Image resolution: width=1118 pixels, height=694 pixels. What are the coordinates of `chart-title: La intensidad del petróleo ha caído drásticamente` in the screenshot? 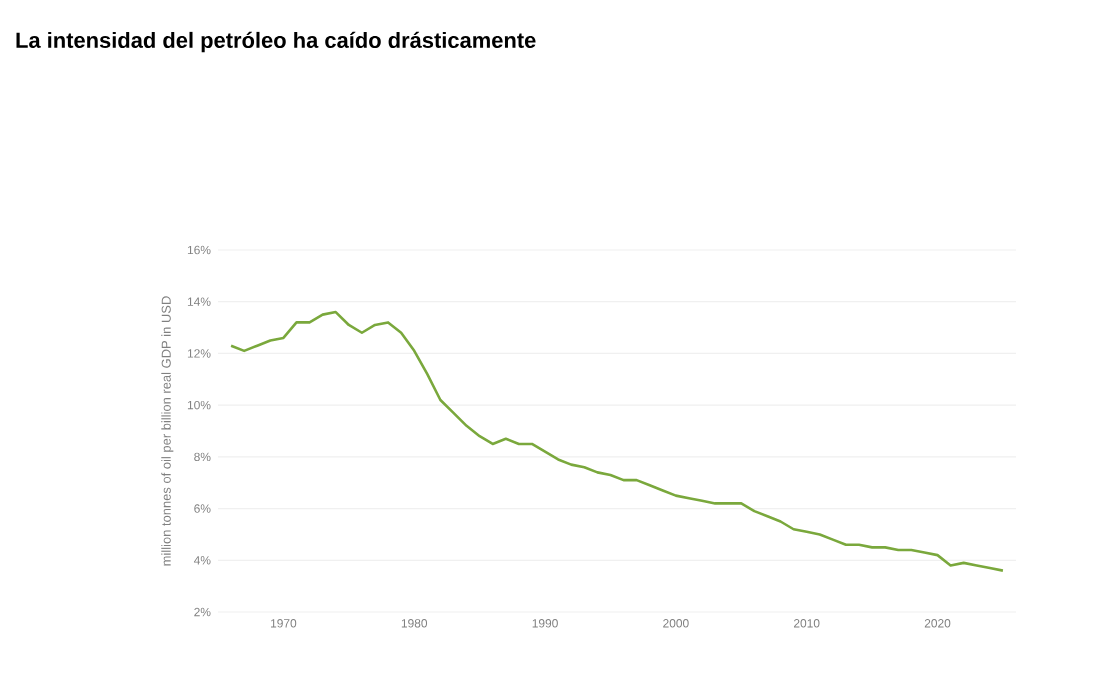 It's located at (276, 42).